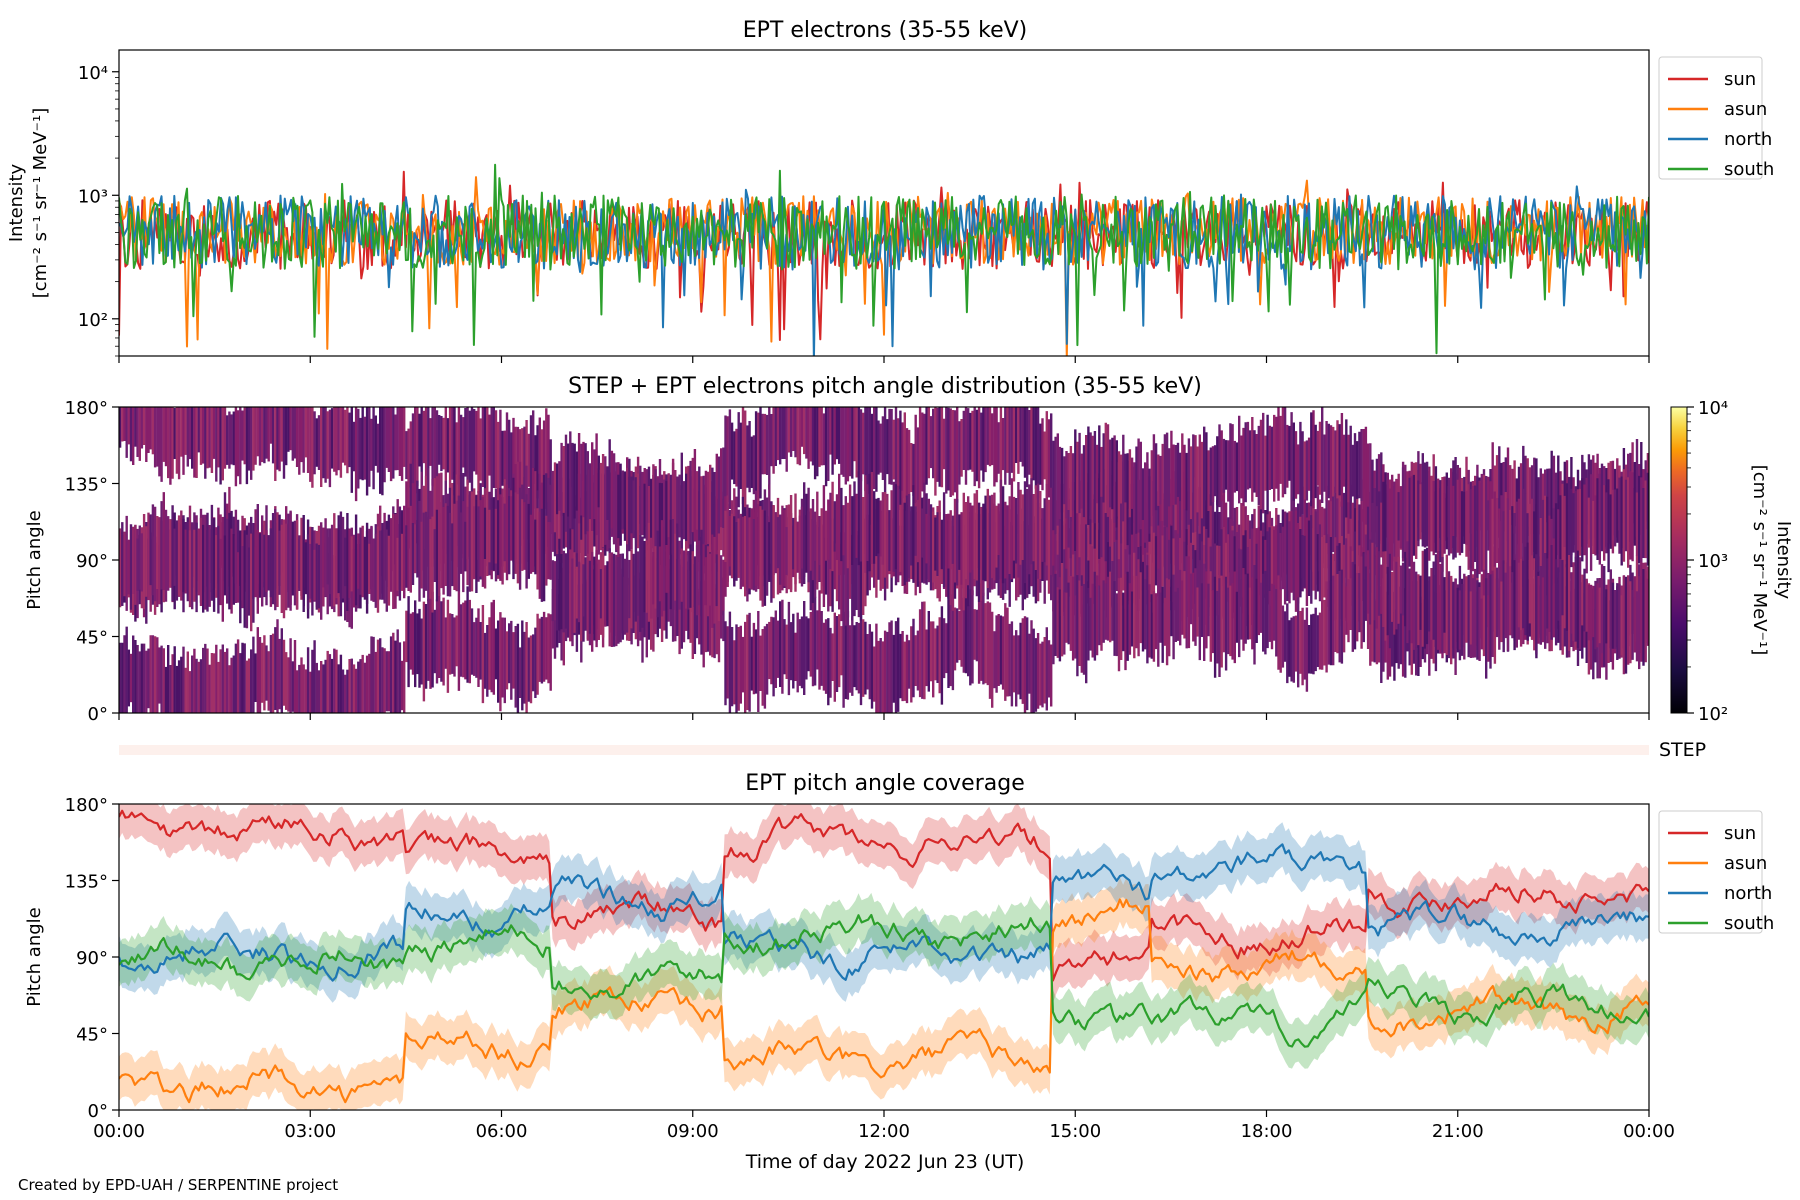 The image size is (1800, 1200). Describe the element at coordinates (1783, 560) in the screenshot. I see `colorbar-label-line1: Intensity` at that location.